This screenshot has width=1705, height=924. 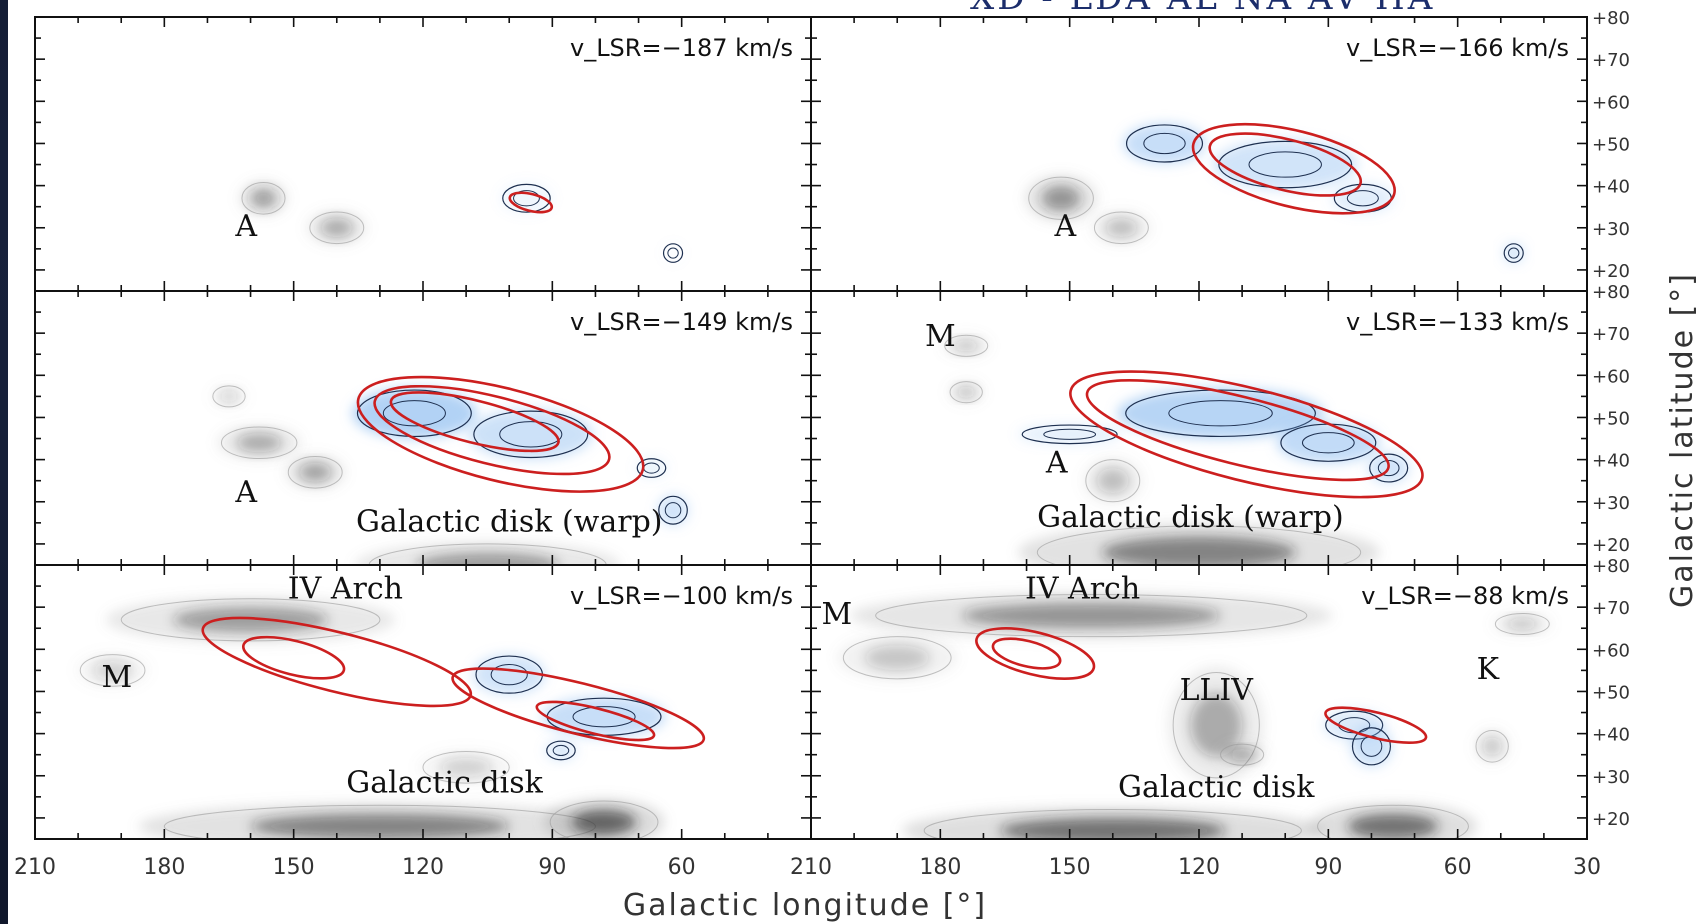 I want to click on panel-5: IV Arch M Galactic disk v_LSR=−100 km/s, so click(x=423, y=702).